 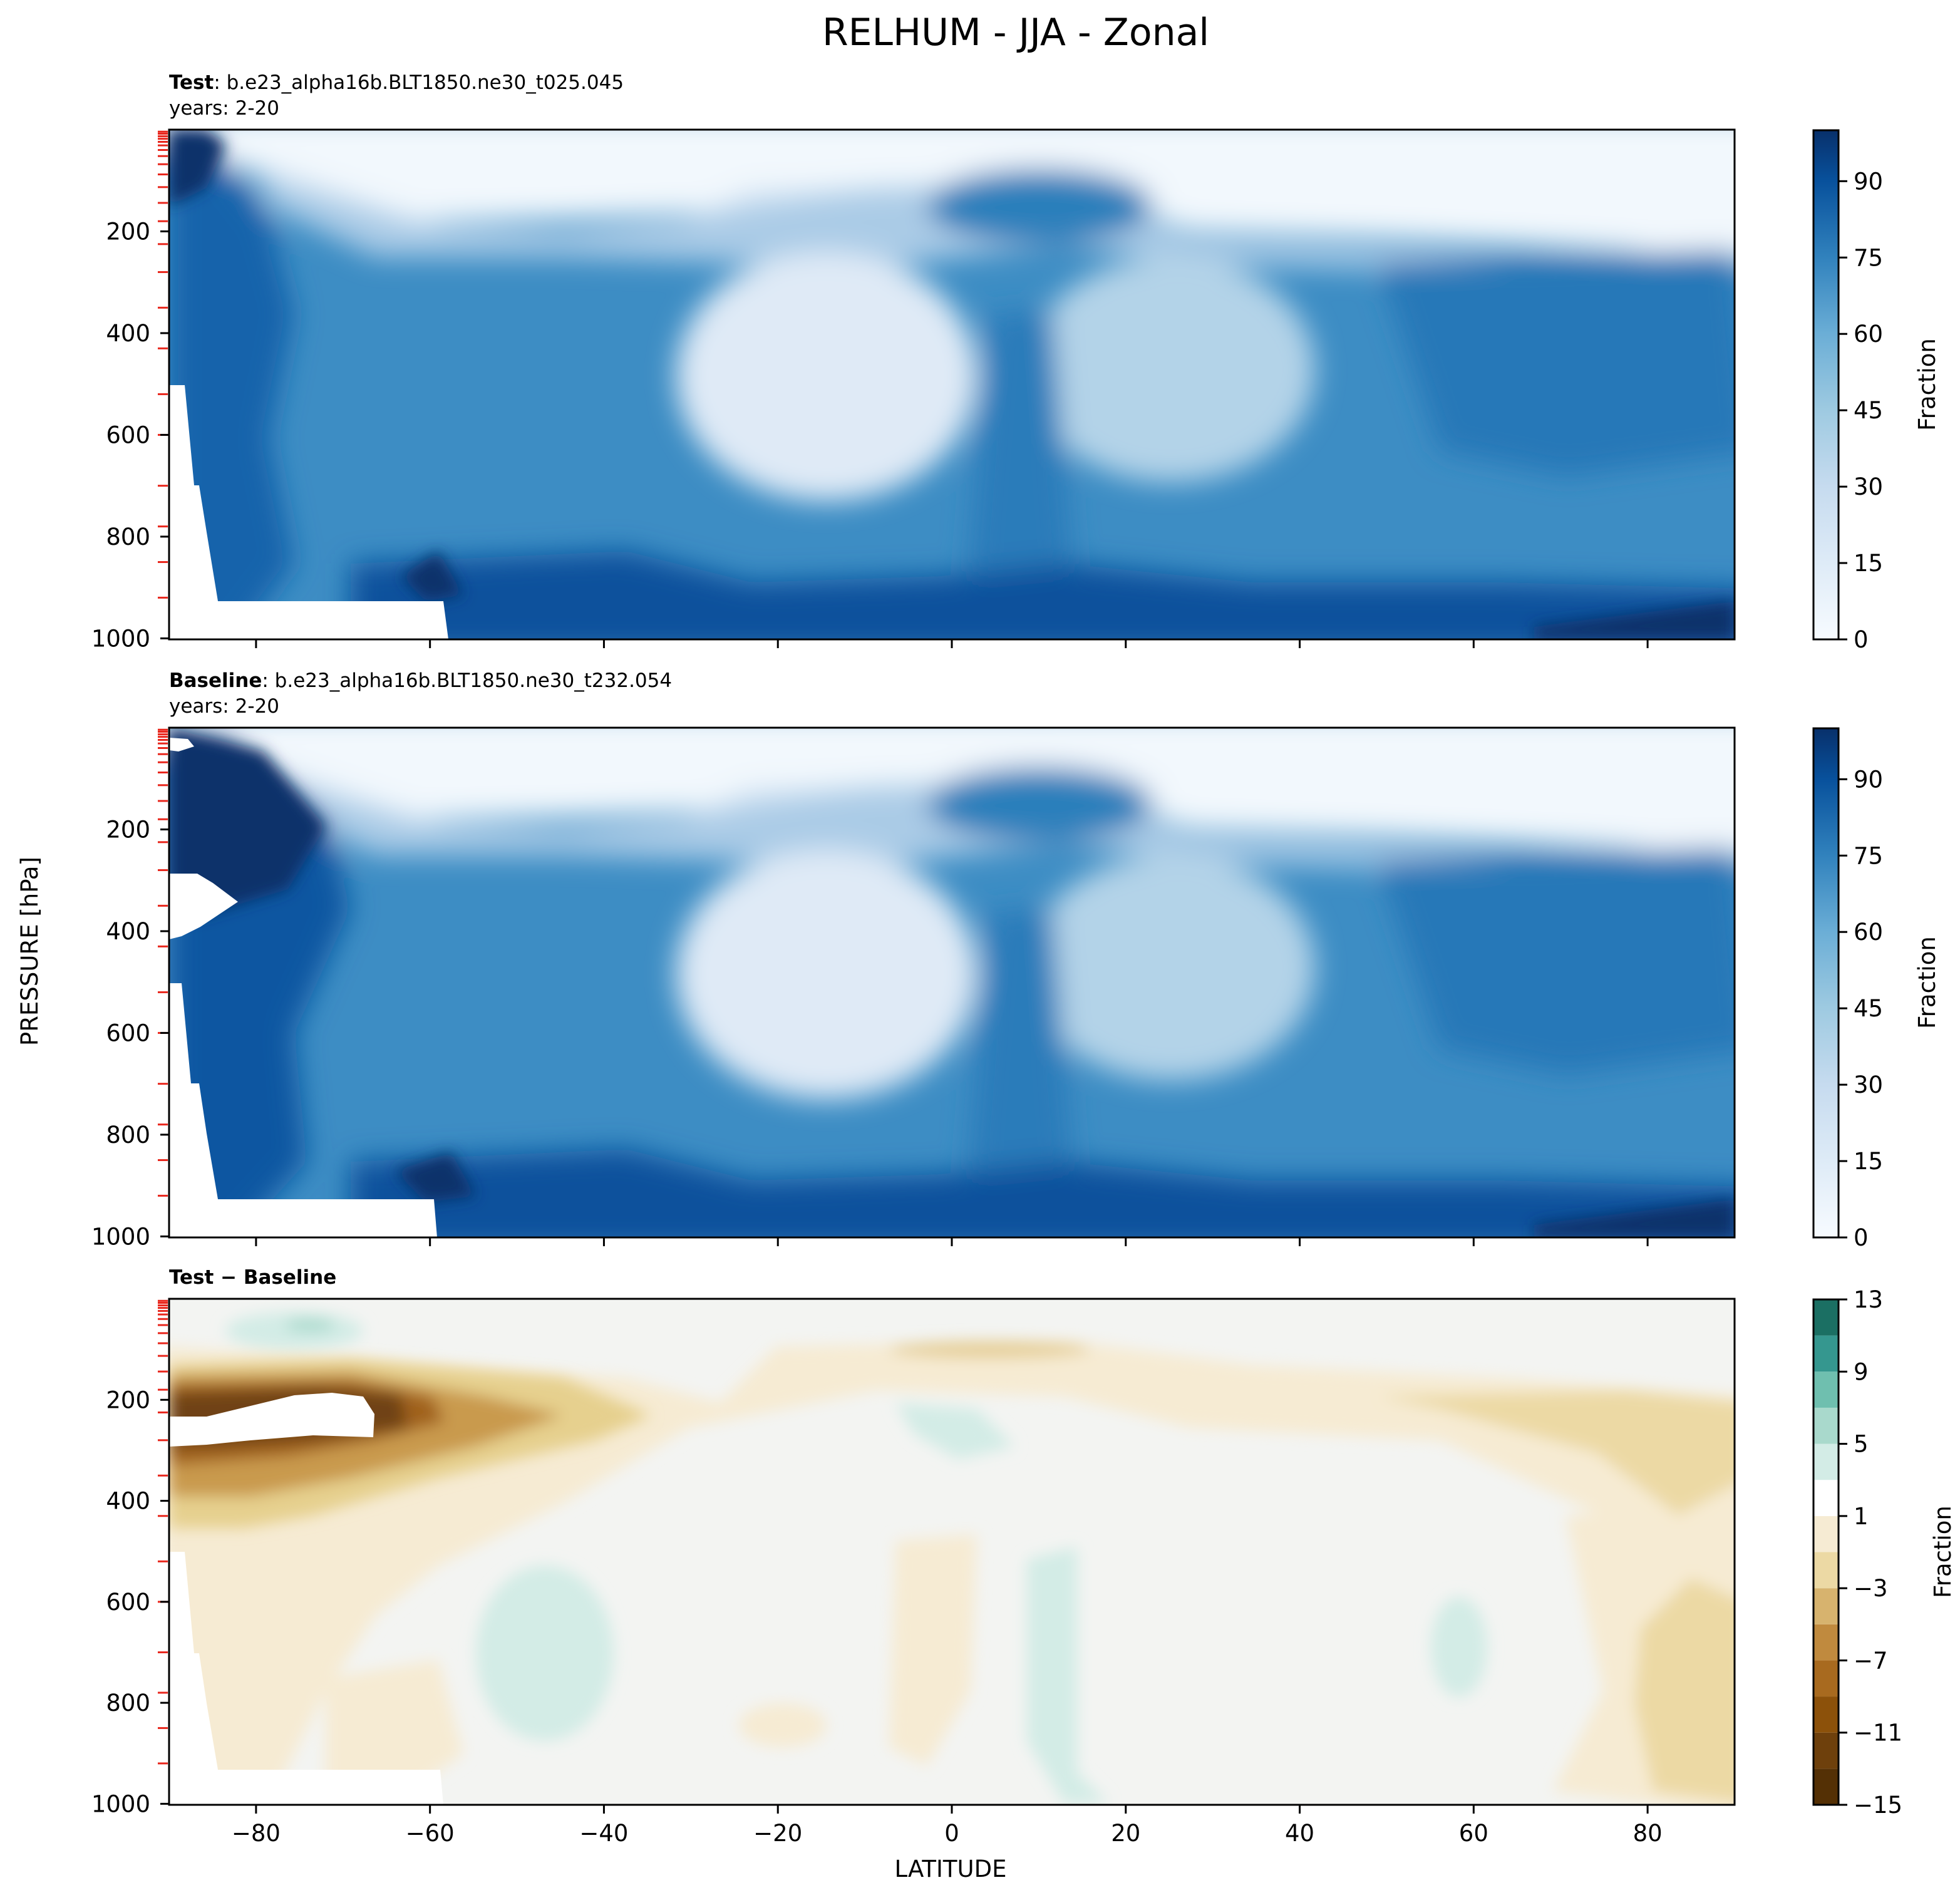 What do you see at coordinates (197, 168) in the screenshot?
I see `field-polar-upper-max` at bounding box center [197, 168].